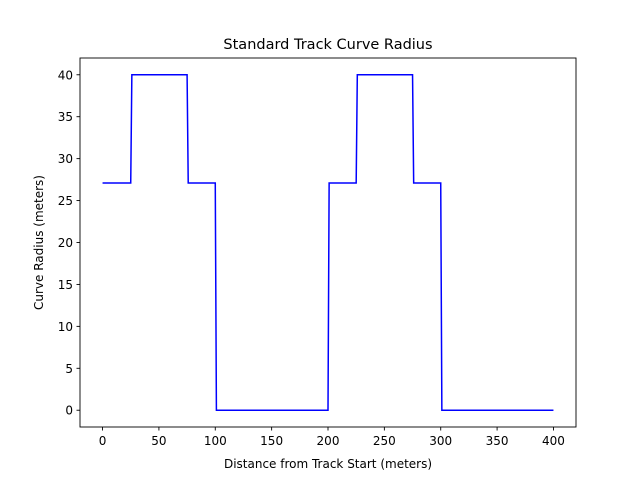 This screenshot has width=640, height=480. What do you see at coordinates (328, 464) in the screenshot?
I see `x-axis-label: Distance from Track Start (meters)` at bounding box center [328, 464].